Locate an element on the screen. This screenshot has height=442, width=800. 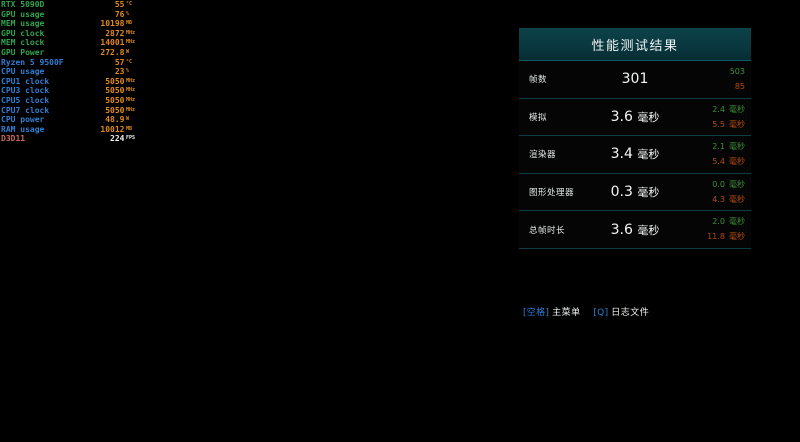
hw-row: GPU clock 2872 MHz is located at coordinates (70, 34).